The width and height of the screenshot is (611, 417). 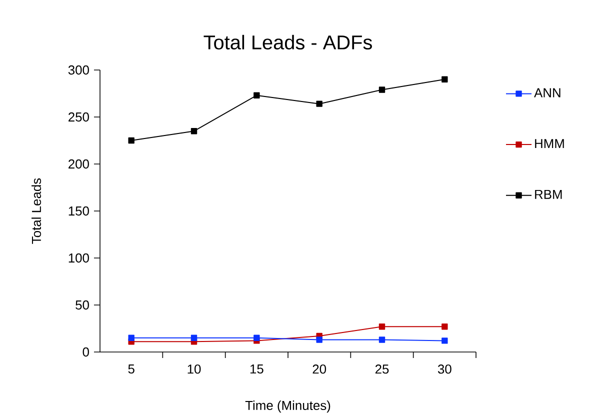 What do you see at coordinates (194, 369) in the screenshot?
I see `x-tick-label: 10` at bounding box center [194, 369].